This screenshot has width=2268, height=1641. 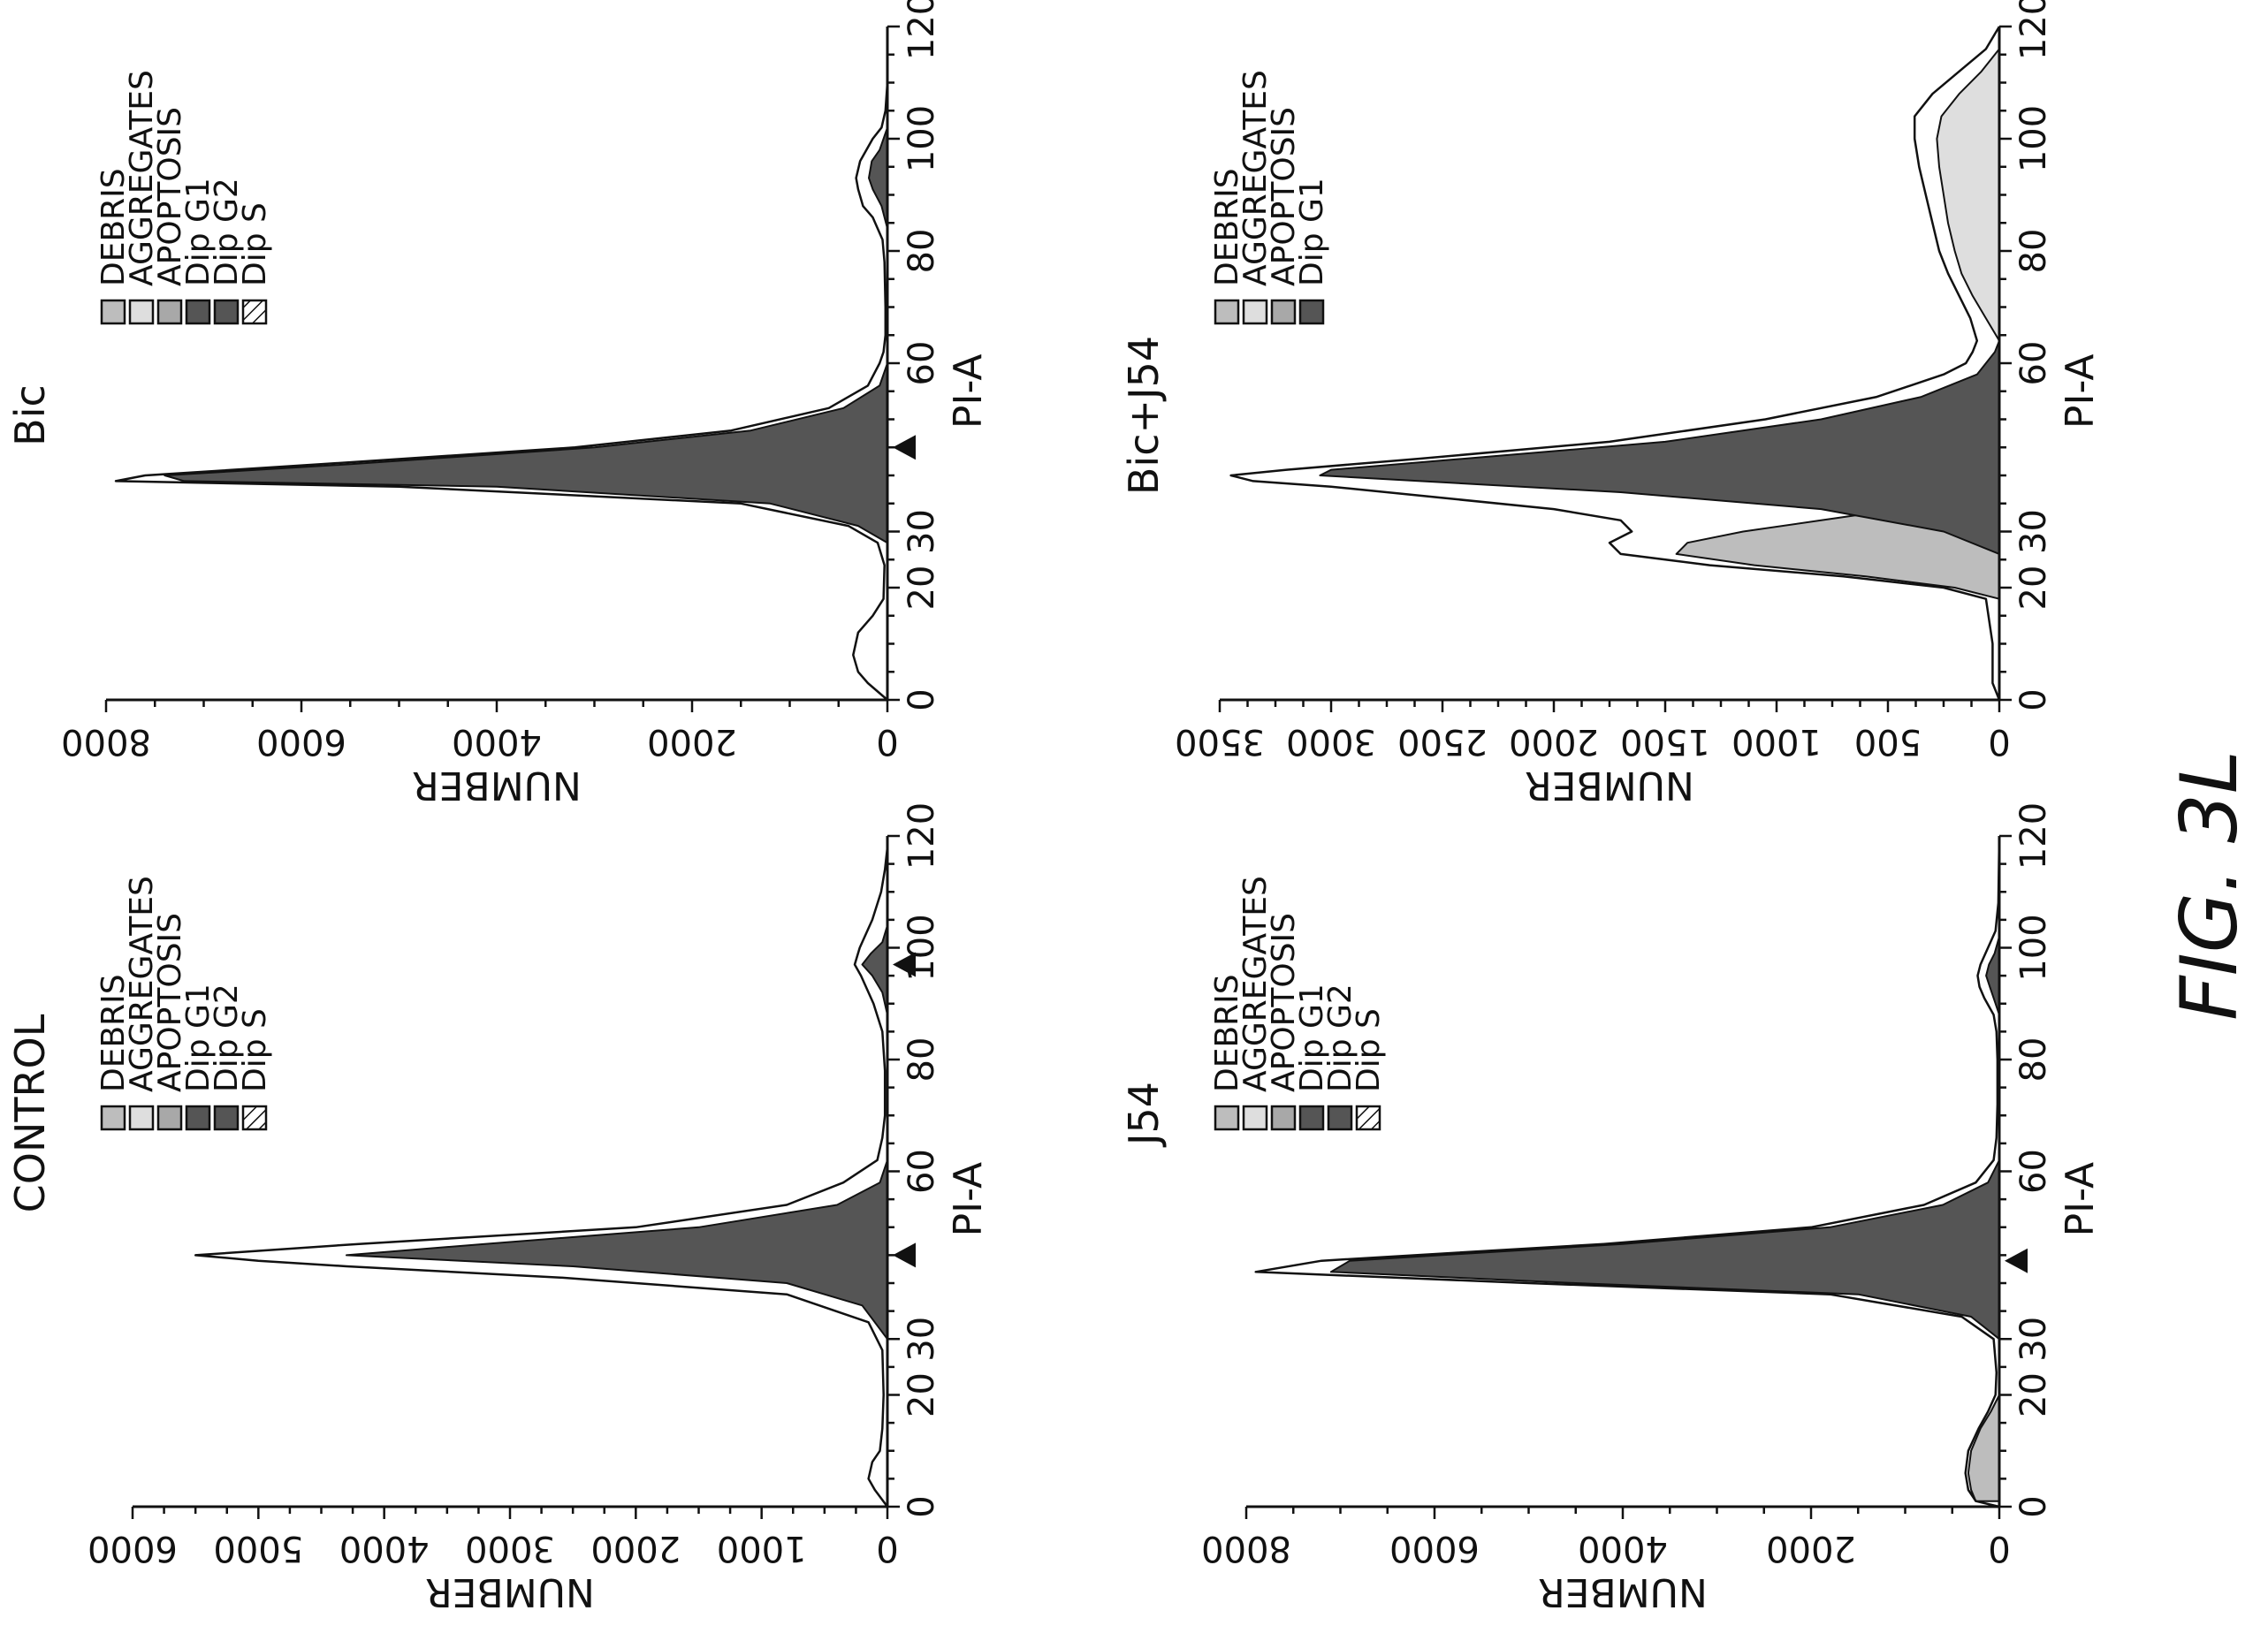 What do you see at coordinates (1442, 741) in the screenshot?
I see `y-tick-label: 2500` at bounding box center [1442, 741].